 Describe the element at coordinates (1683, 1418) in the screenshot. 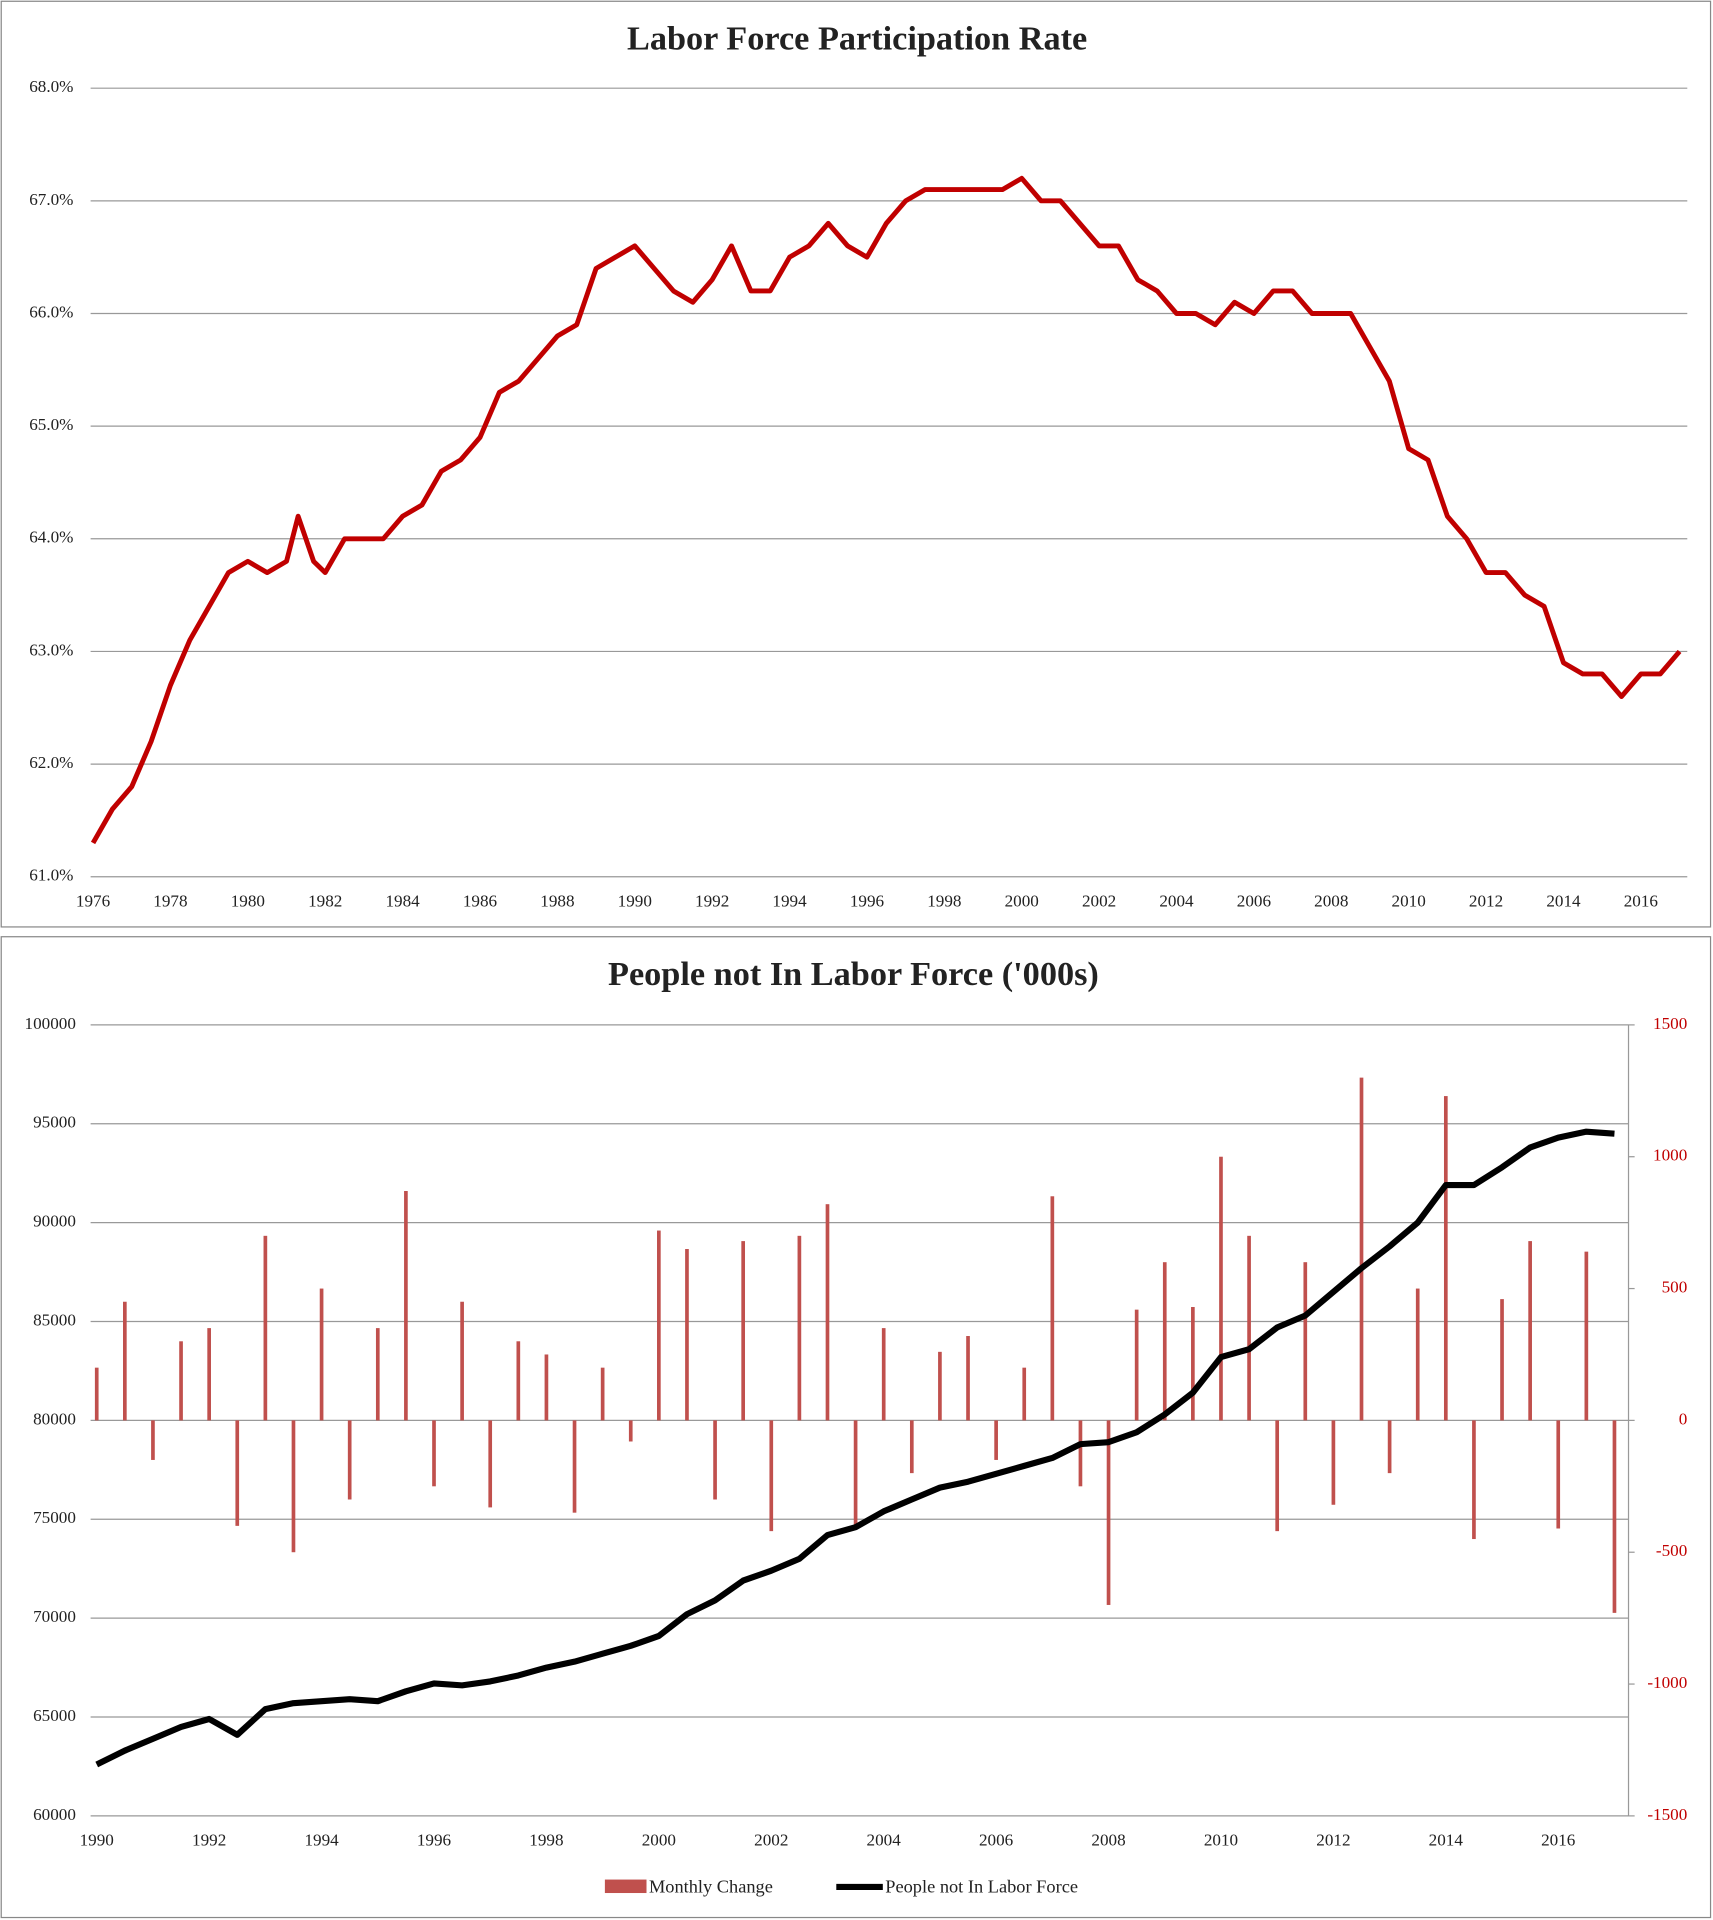

I see `y2-tick-label: 0` at that location.